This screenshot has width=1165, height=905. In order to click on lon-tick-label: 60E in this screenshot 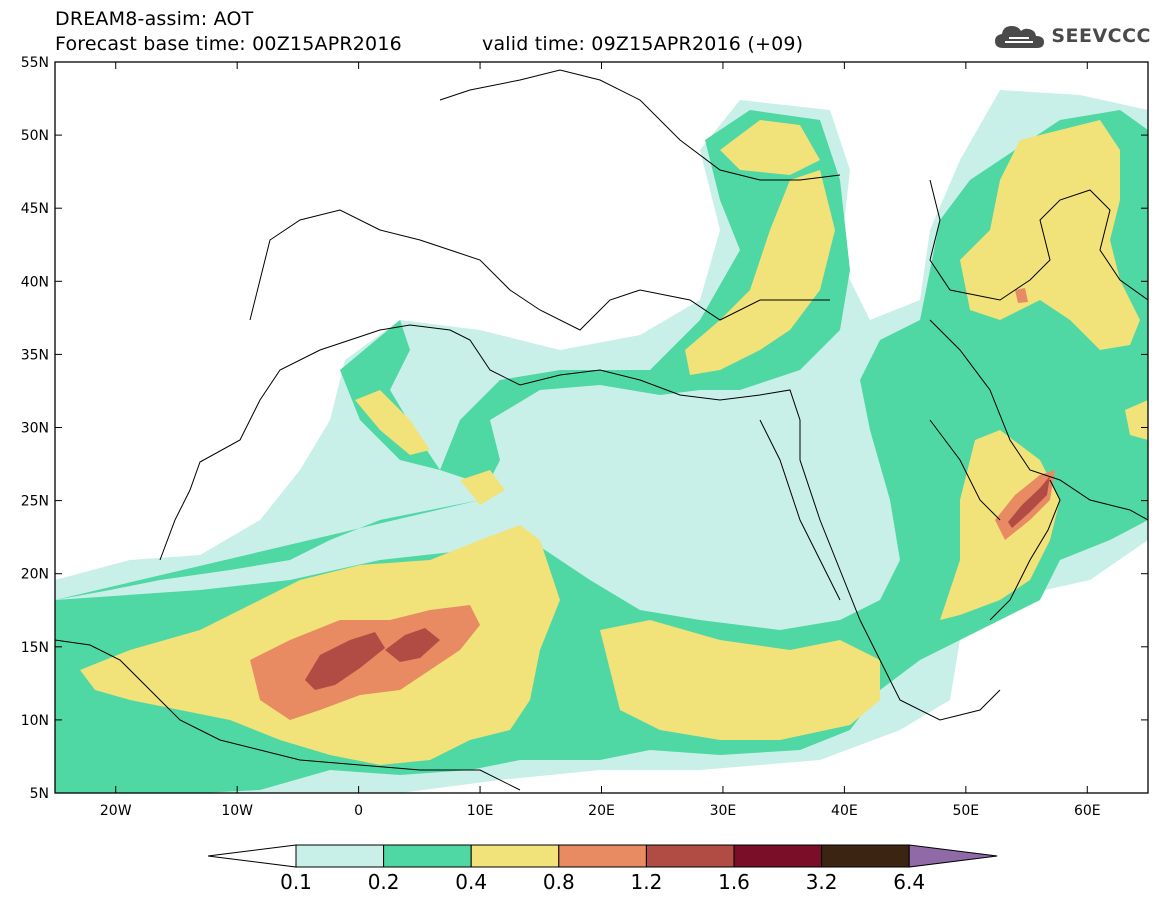, I will do `click(1087, 811)`.